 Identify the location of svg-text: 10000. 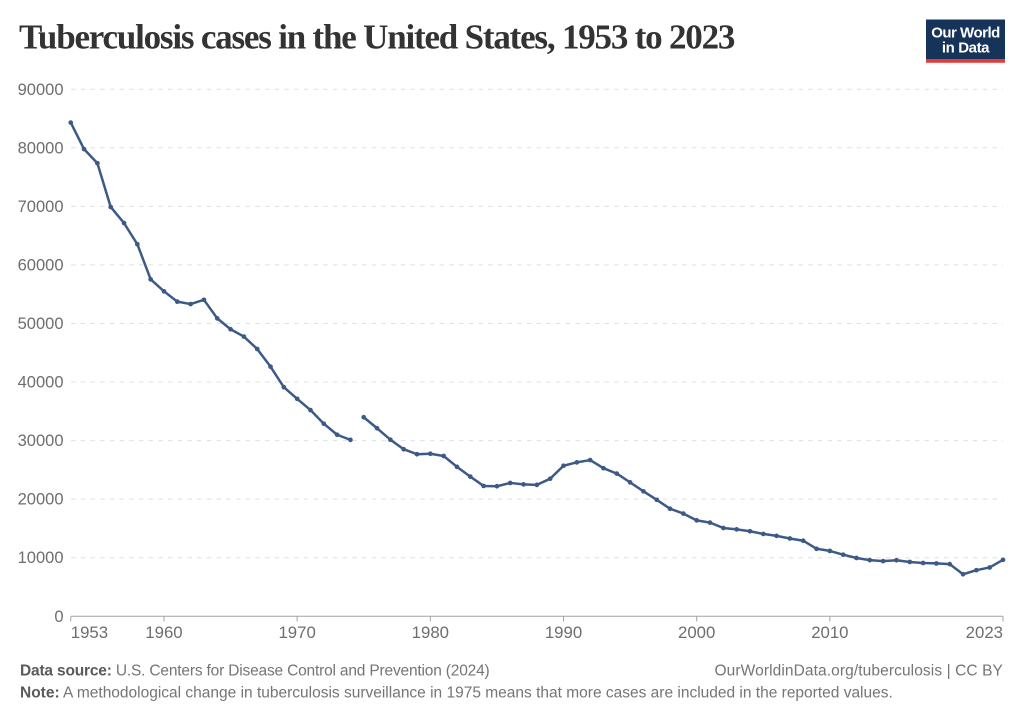
(41, 558).